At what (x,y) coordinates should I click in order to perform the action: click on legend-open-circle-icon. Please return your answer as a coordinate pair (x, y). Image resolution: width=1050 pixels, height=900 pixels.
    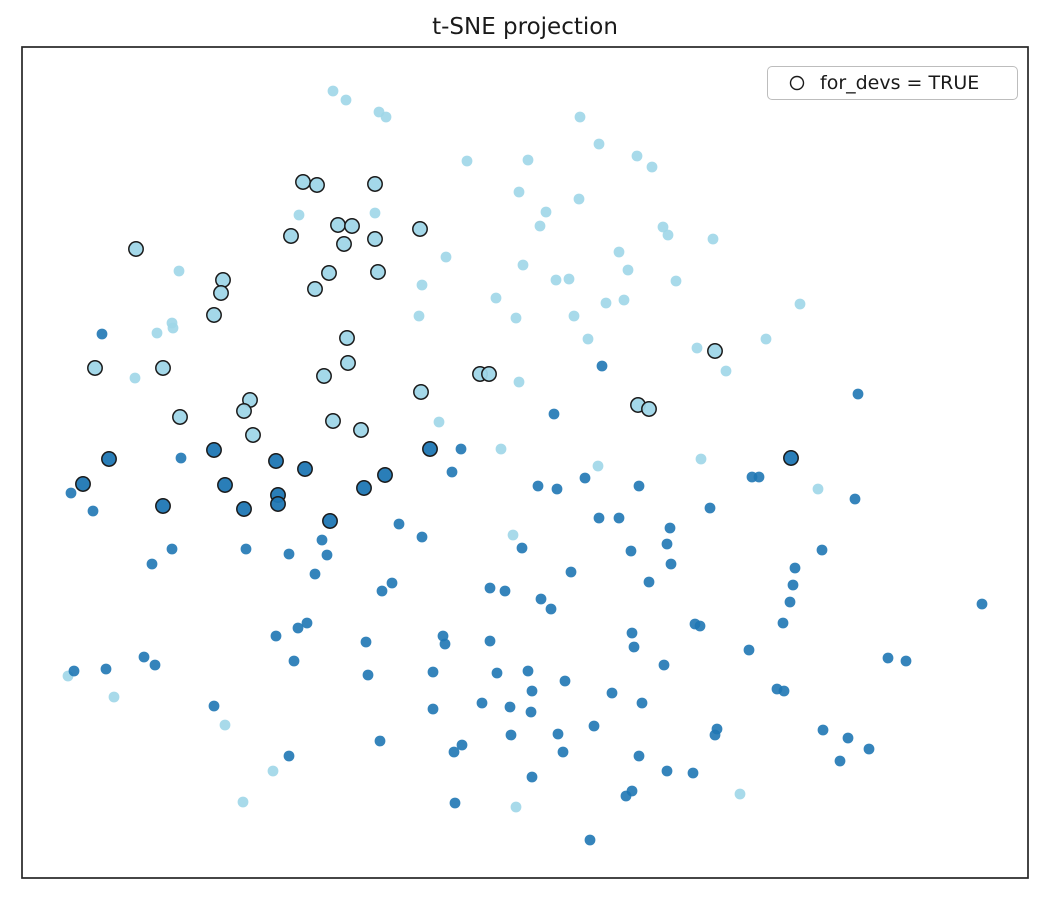
    Looking at the image, I should click on (797, 83).